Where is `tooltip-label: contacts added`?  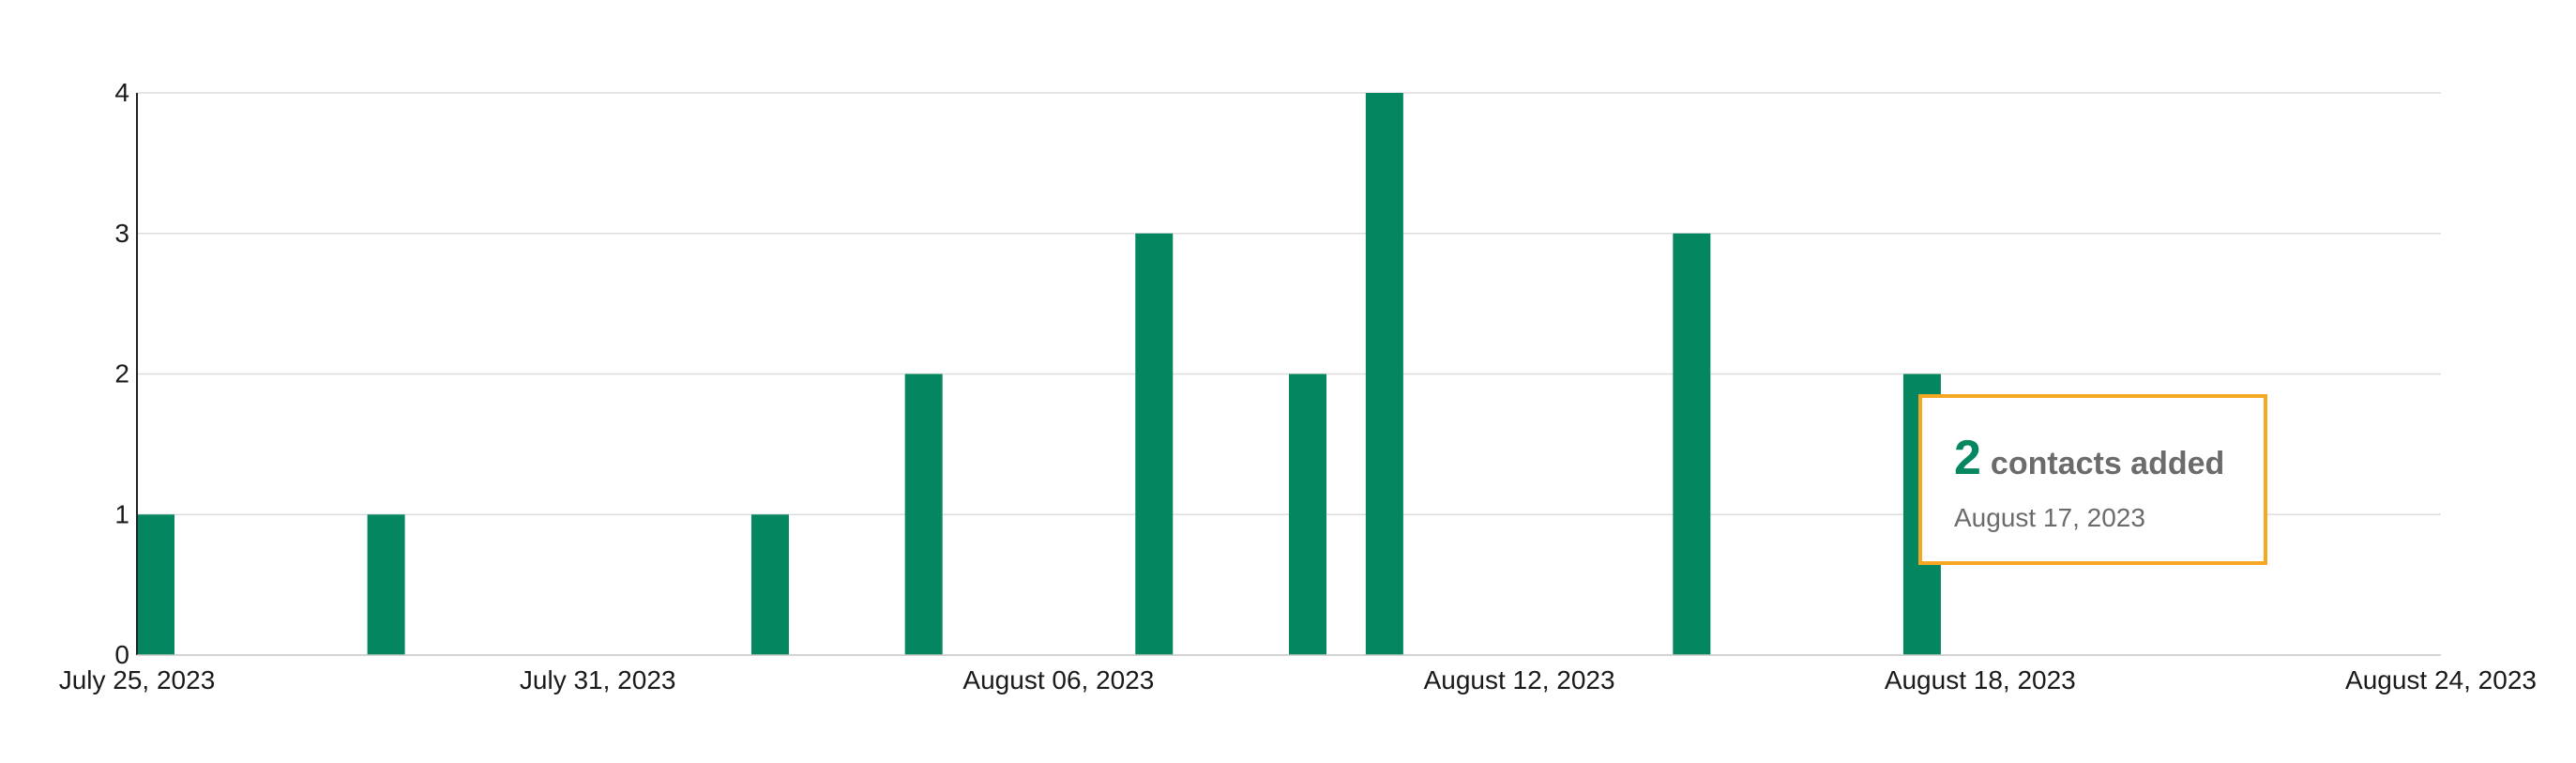
tooltip-label: contacts added is located at coordinates (2107, 463).